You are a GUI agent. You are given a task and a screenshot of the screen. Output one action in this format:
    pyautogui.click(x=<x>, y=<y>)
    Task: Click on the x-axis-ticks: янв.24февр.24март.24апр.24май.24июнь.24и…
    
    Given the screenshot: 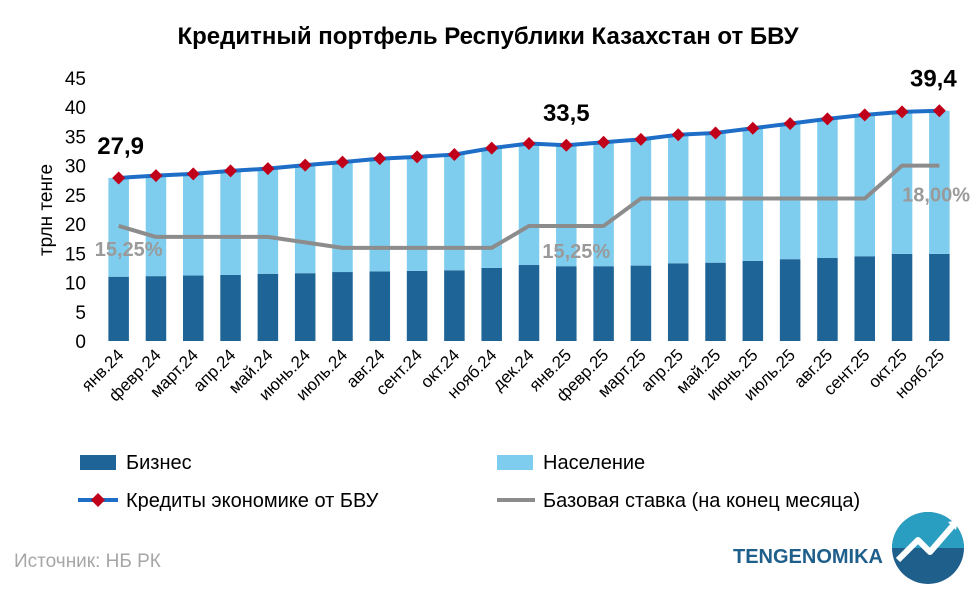 What is the action you would take?
    pyautogui.click(x=513, y=375)
    